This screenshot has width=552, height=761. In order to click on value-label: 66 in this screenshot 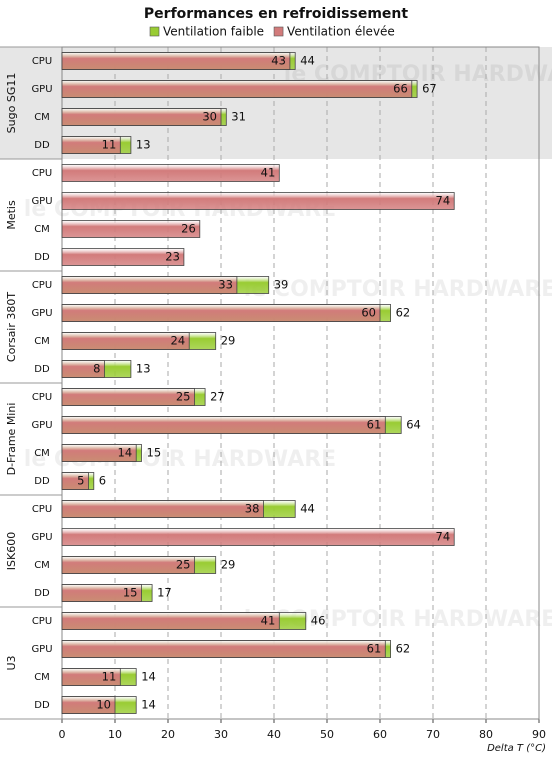, I will do `click(400, 89)`.